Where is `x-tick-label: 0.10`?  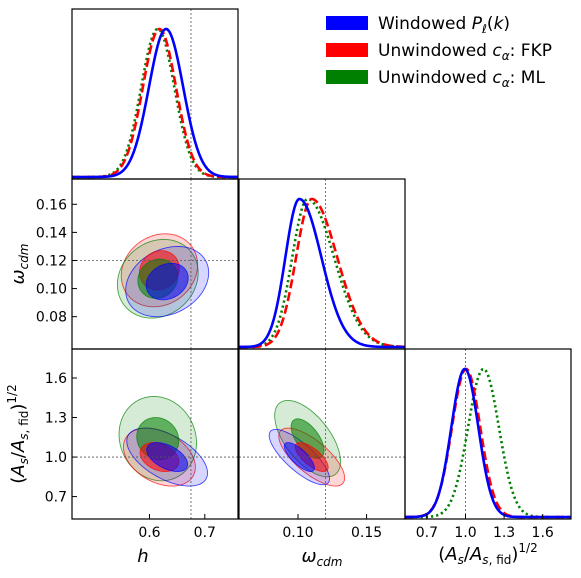 x-tick-label: 0.10 is located at coordinates (297, 533).